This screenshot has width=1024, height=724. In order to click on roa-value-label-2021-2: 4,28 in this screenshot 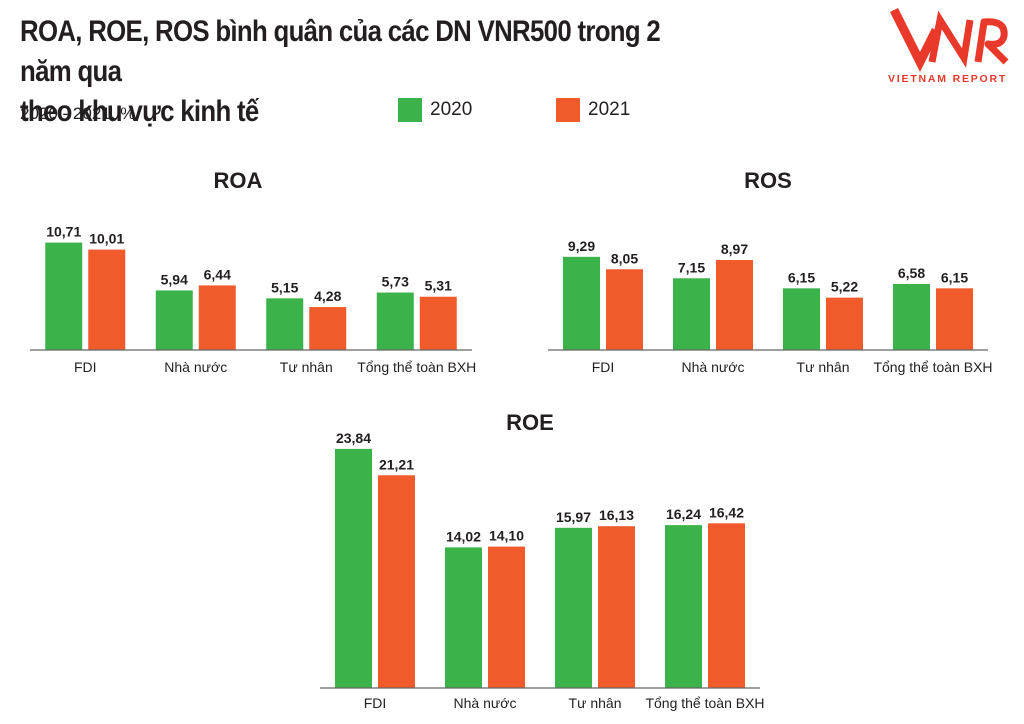, I will do `click(327, 296)`.